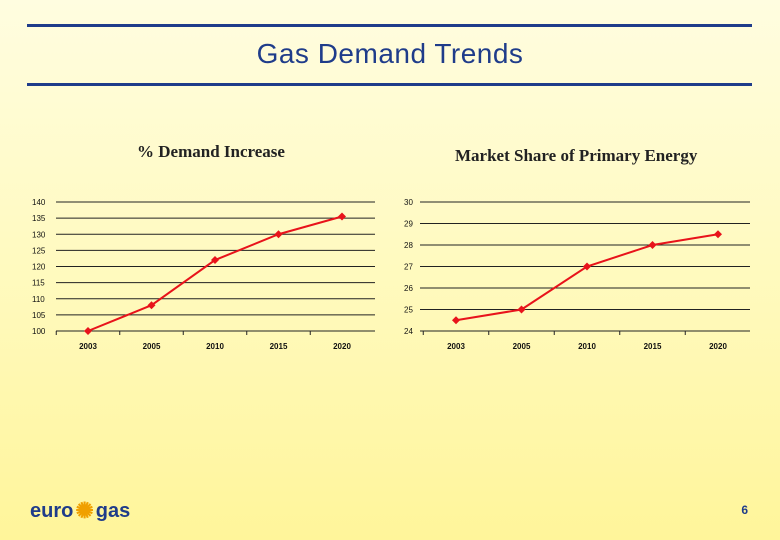 This screenshot has width=780, height=540. Describe the element at coordinates (408, 224) in the screenshot. I see `y-tick-label: 29` at that location.